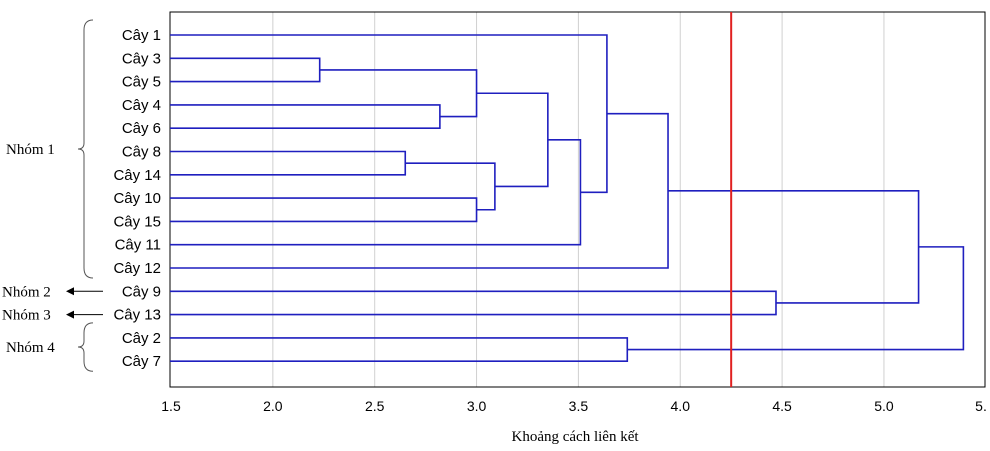 This screenshot has width=990, height=451. What do you see at coordinates (52, 195) in the screenshot?
I see `group-annotations: Nhóm 1 Nhóm 2 Nhóm 3 Nhóm 4` at bounding box center [52, 195].